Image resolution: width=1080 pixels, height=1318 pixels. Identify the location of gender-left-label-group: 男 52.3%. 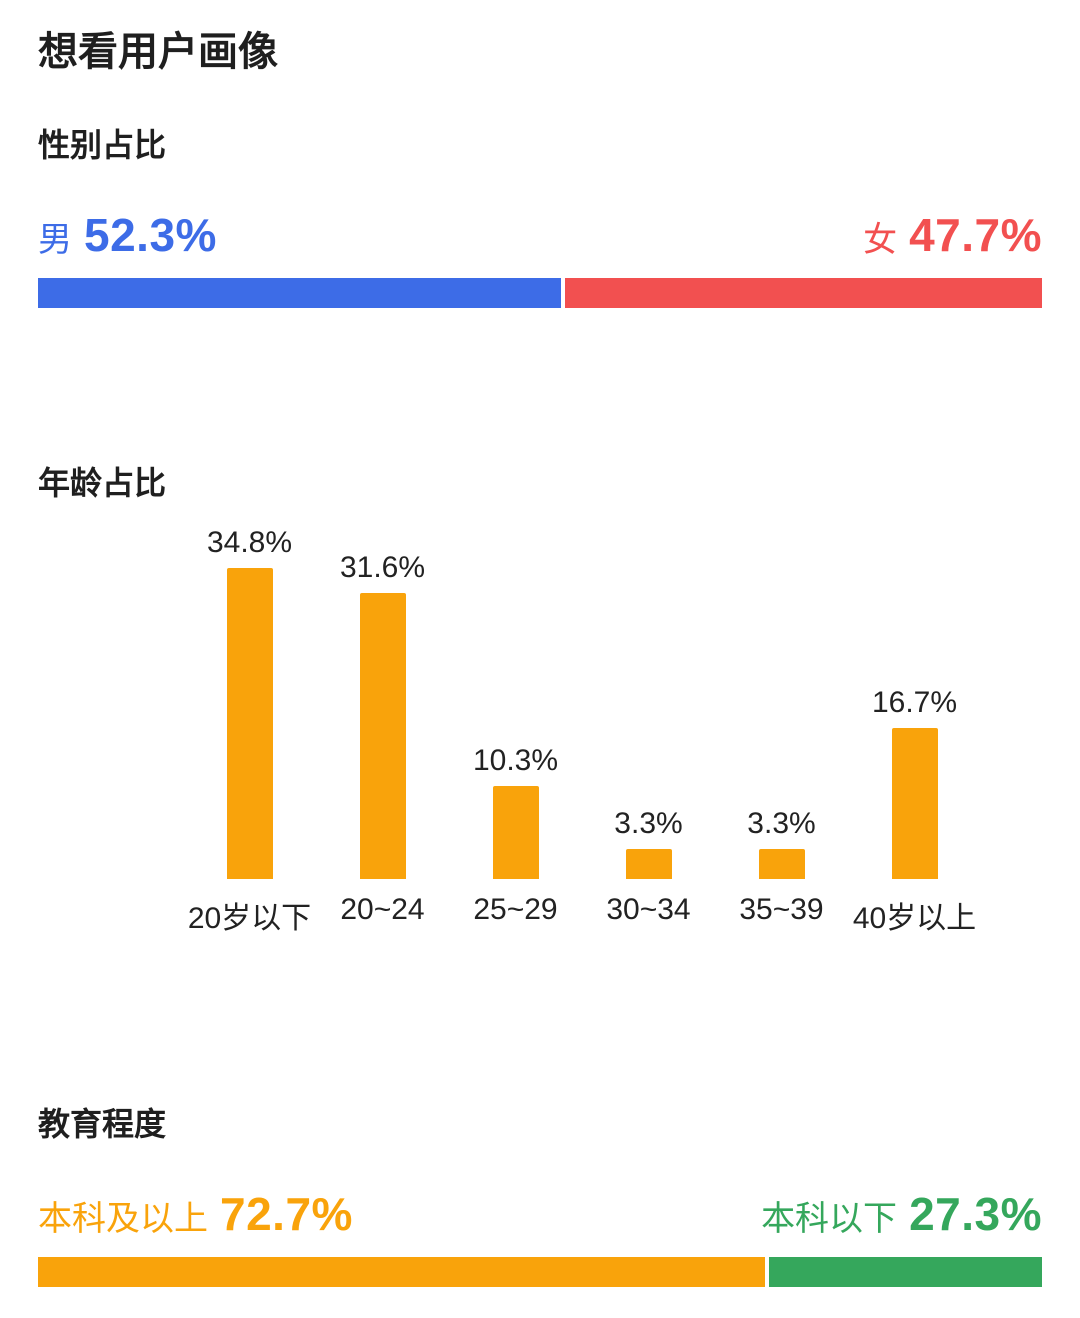
(127, 235).